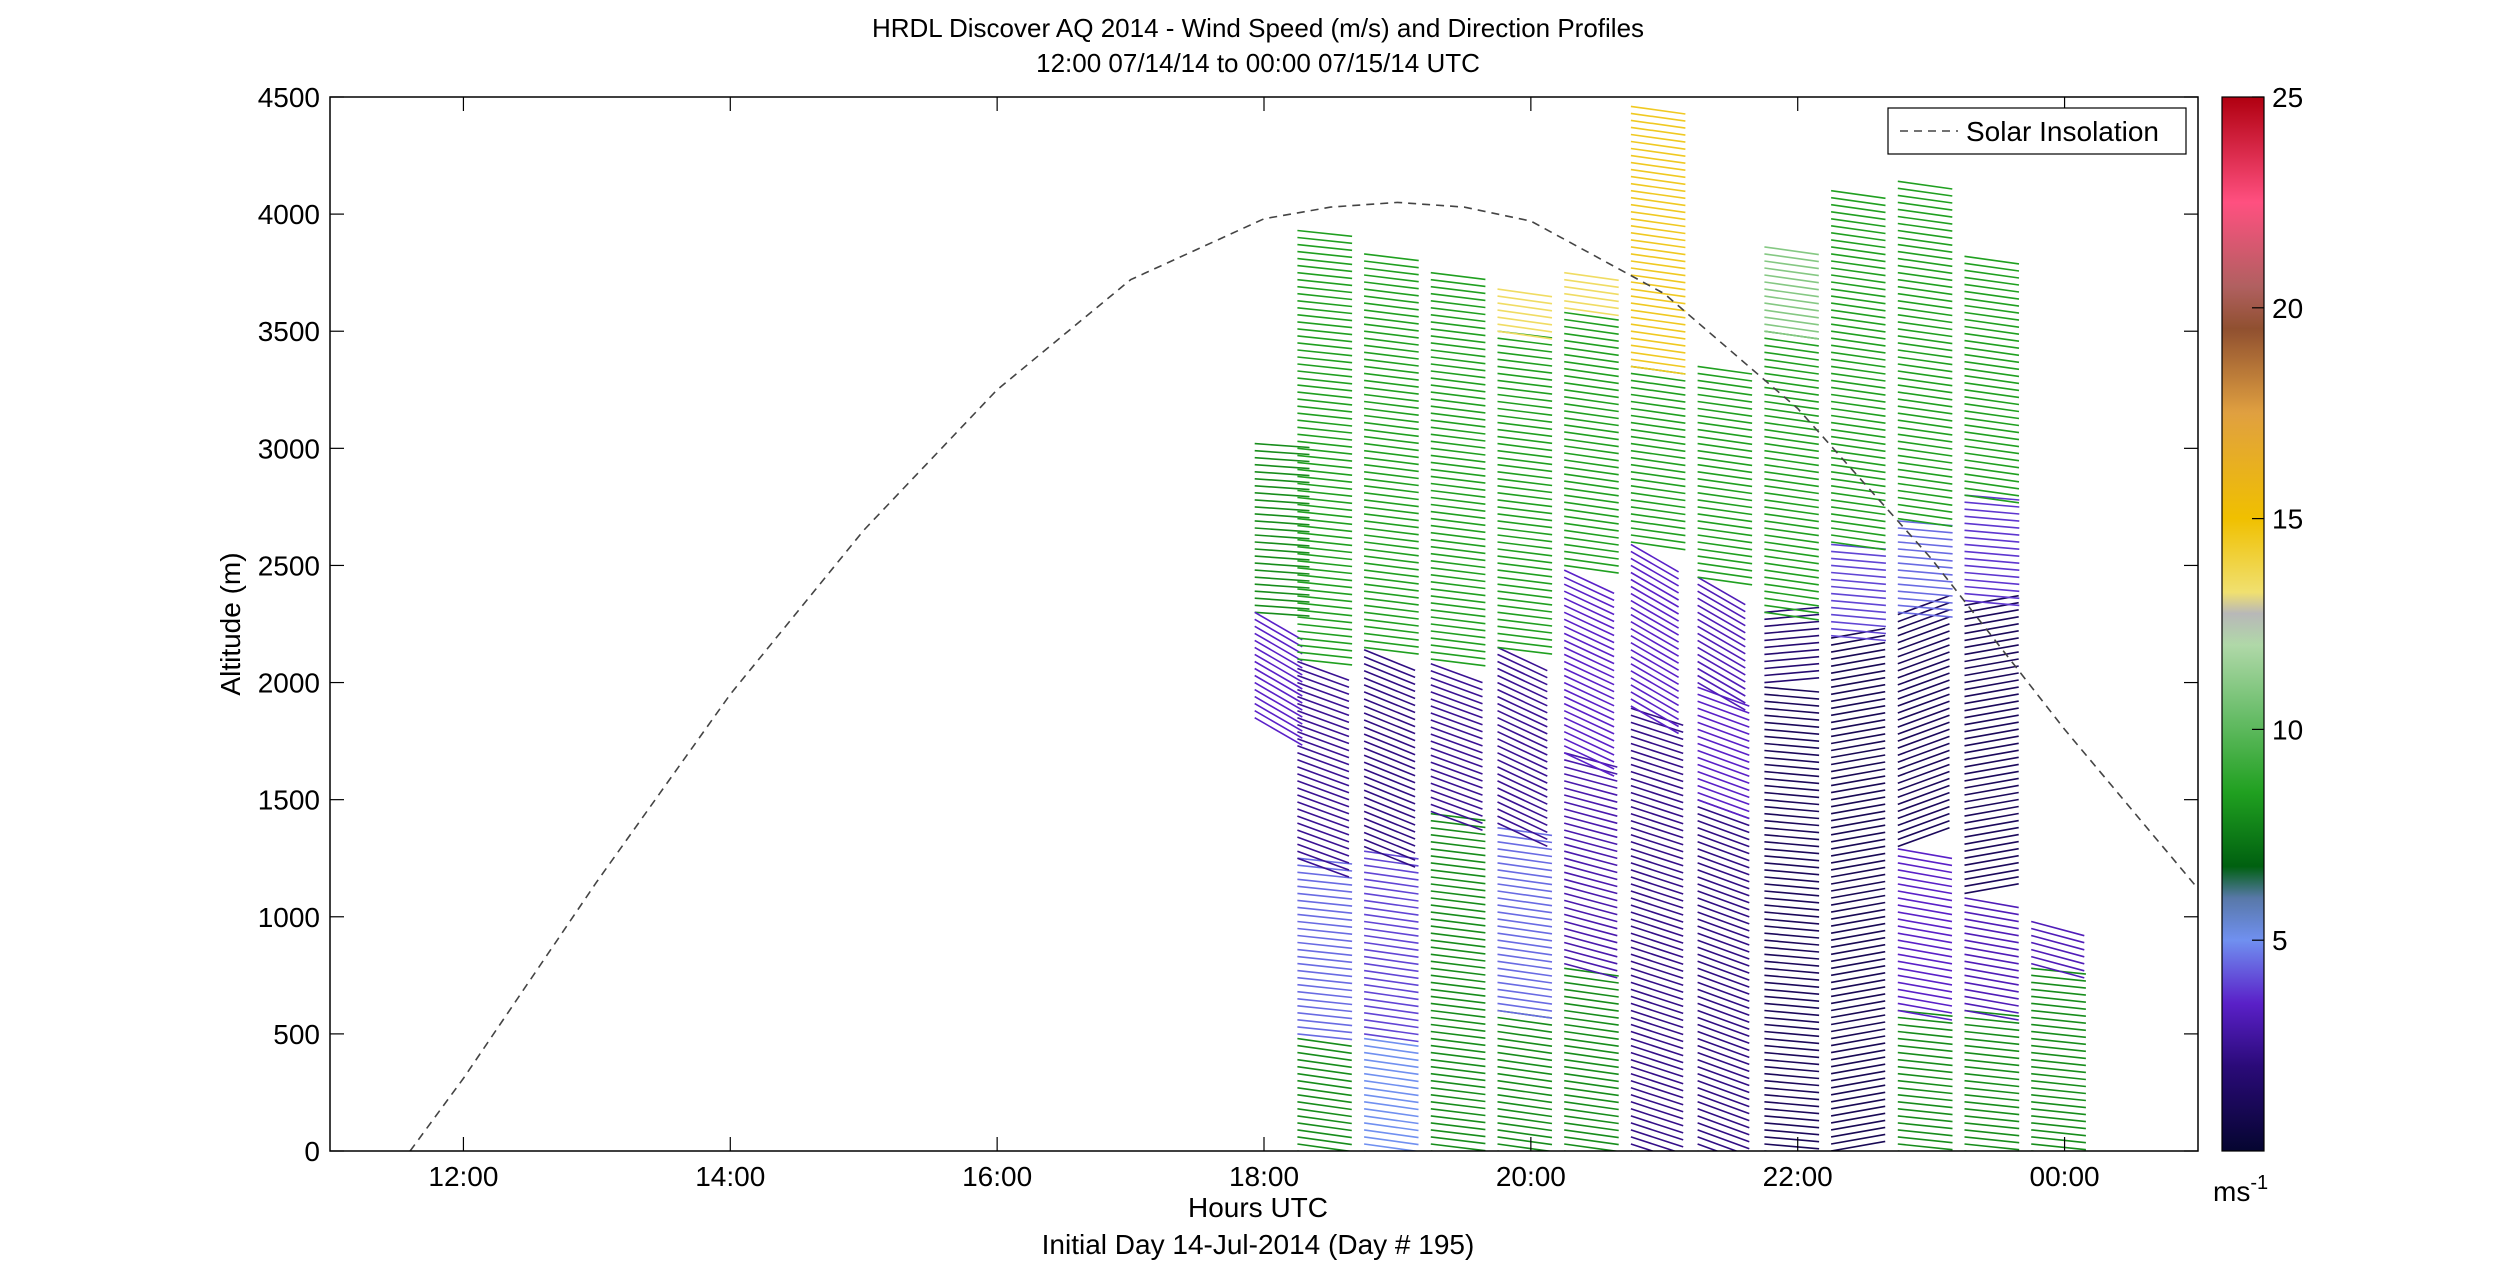 The image size is (2515, 1282). What do you see at coordinates (289, 448) in the screenshot?
I see `y-tick-label: 3000` at bounding box center [289, 448].